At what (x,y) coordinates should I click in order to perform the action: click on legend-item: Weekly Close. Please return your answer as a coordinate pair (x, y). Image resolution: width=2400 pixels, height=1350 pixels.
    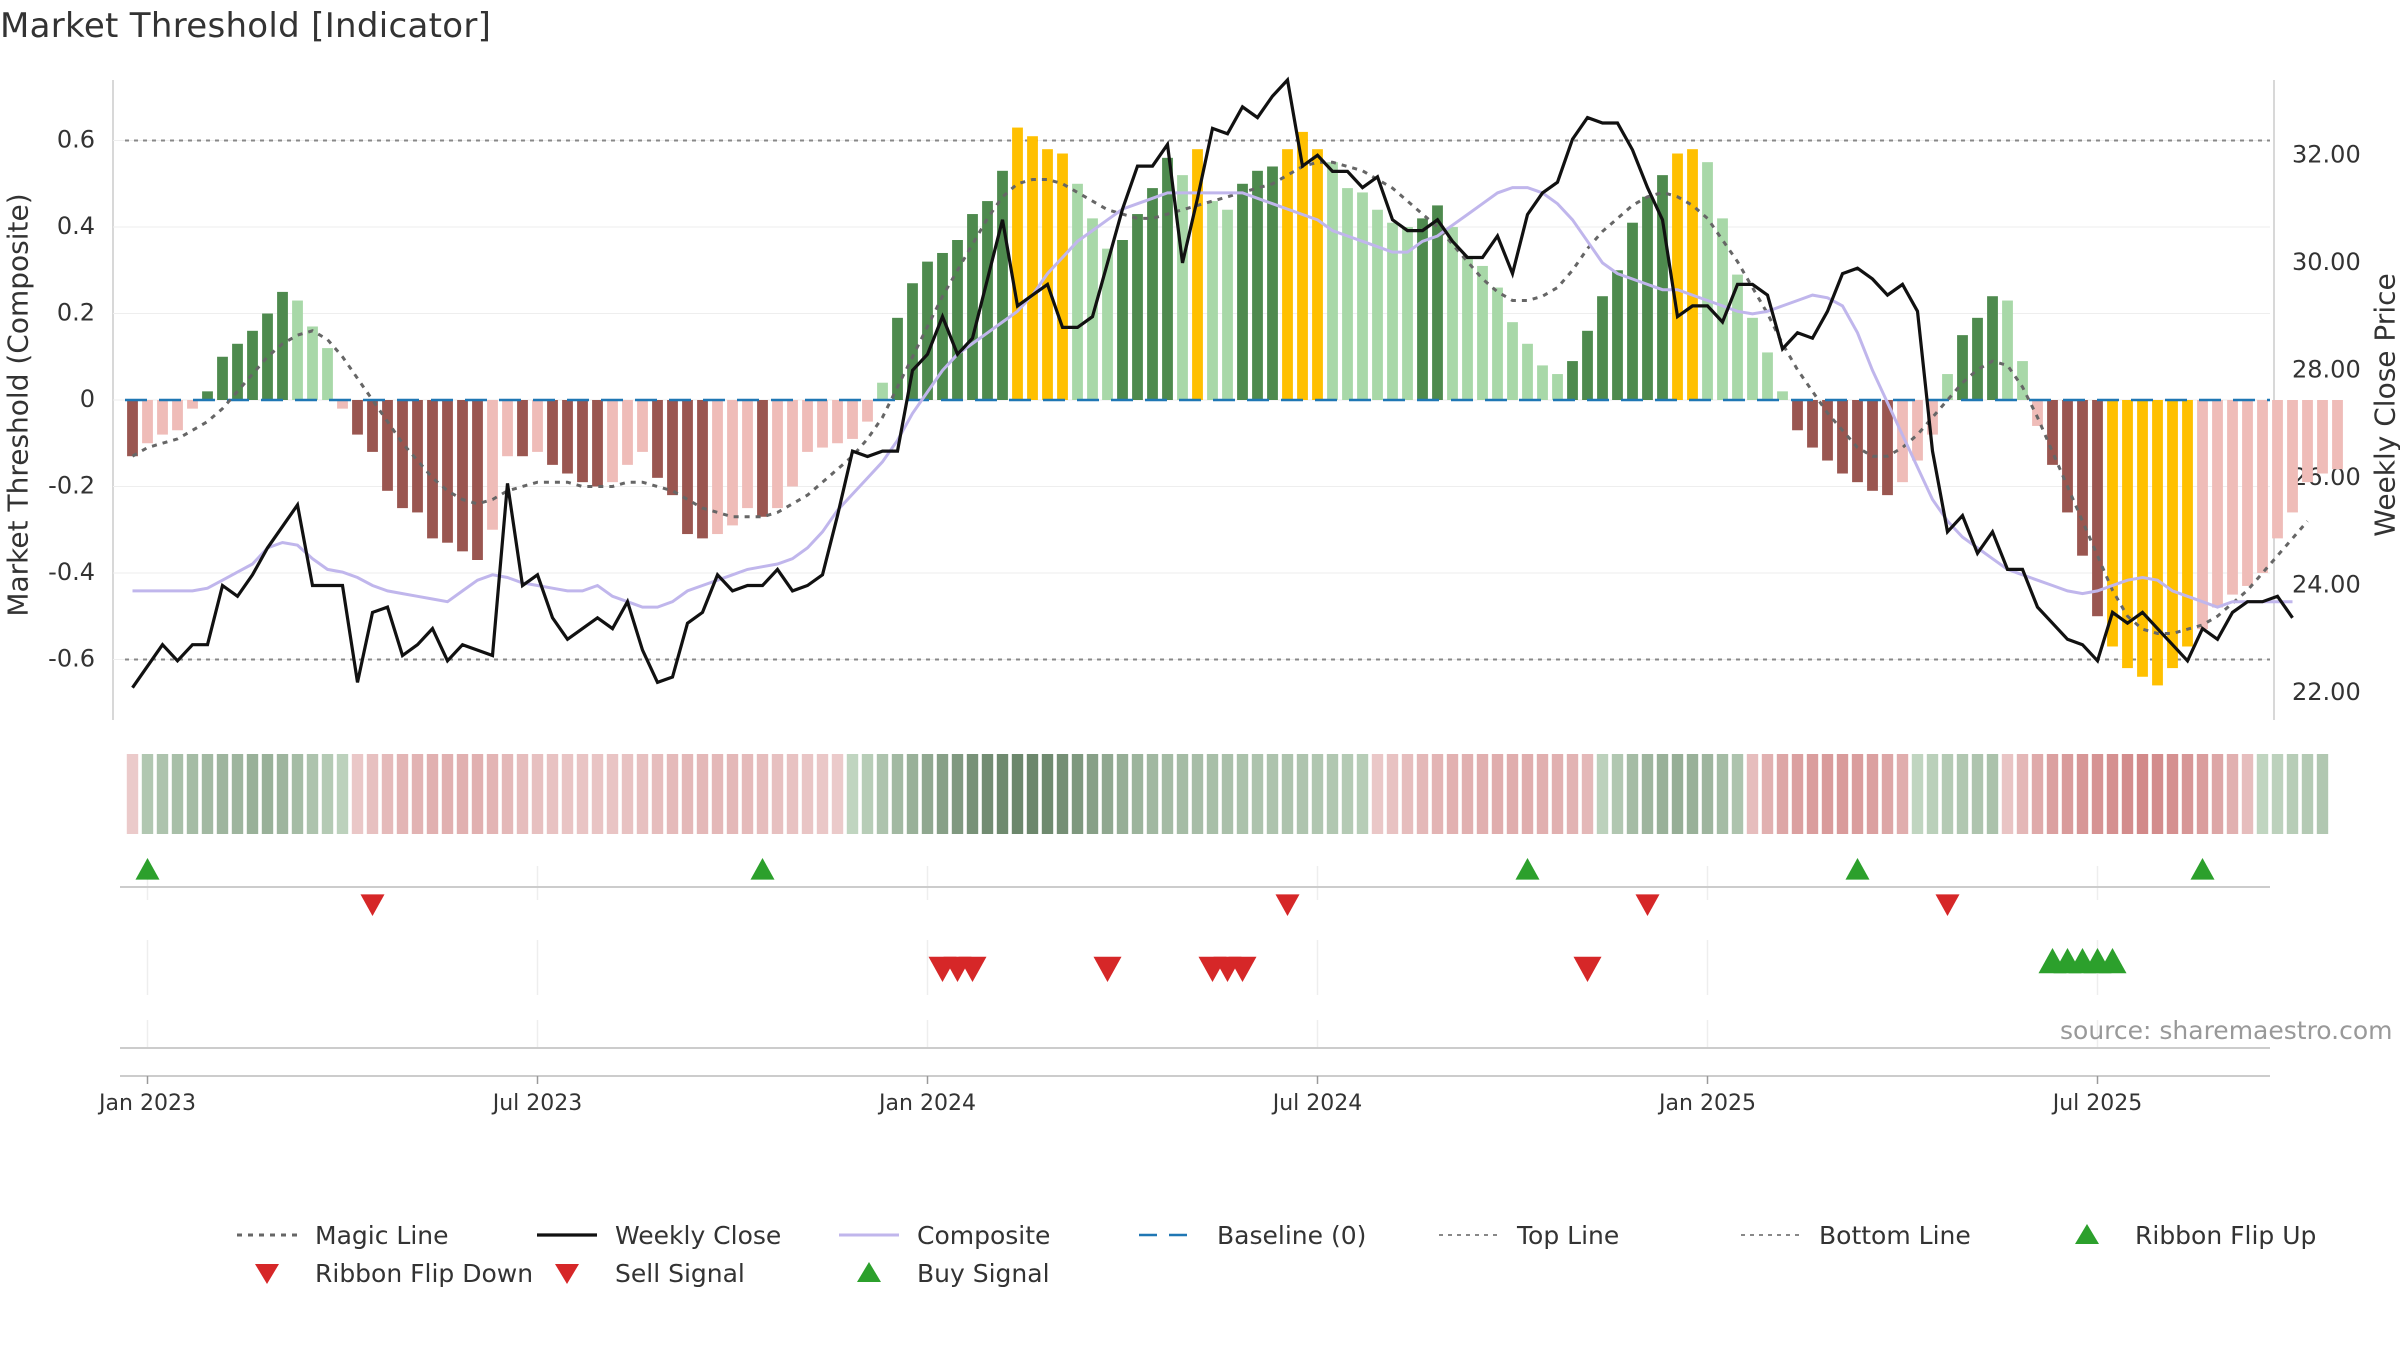
    Looking at the image, I should click on (658, 1235).